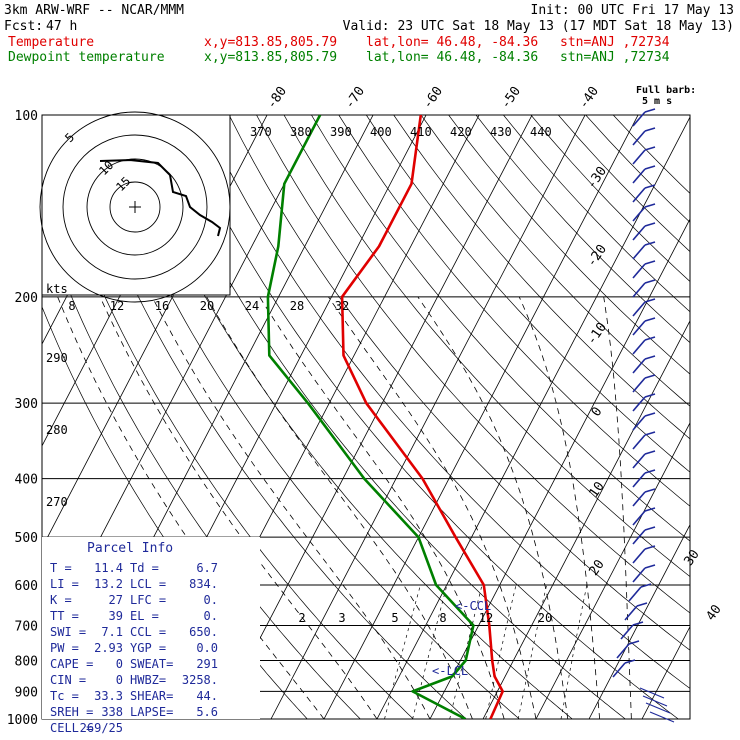 This screenshot has width=740, height=740. Describe the element at coordinates (200, 680) in the screenshot. I see `parcel-value: 3258.` at that location.